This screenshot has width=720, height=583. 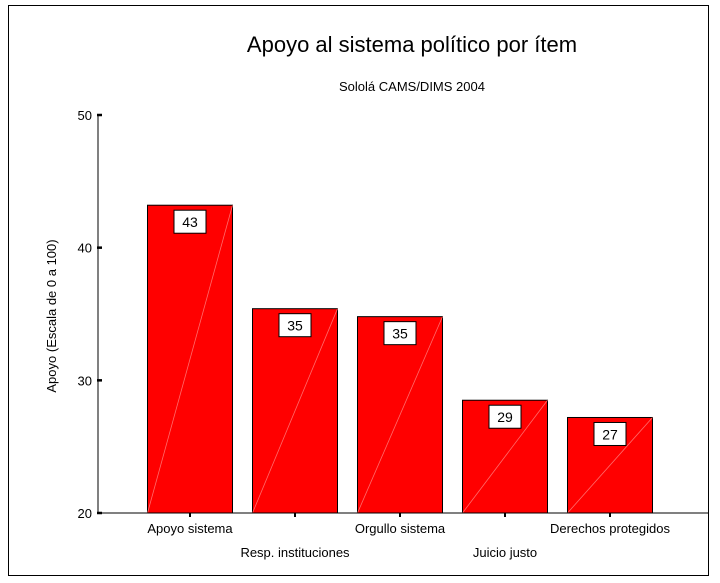 What do you see at coordinates (505, 552) in the screenshot?
I see `x-tick-label: Juicio justo` at bounding box center [505, 552].